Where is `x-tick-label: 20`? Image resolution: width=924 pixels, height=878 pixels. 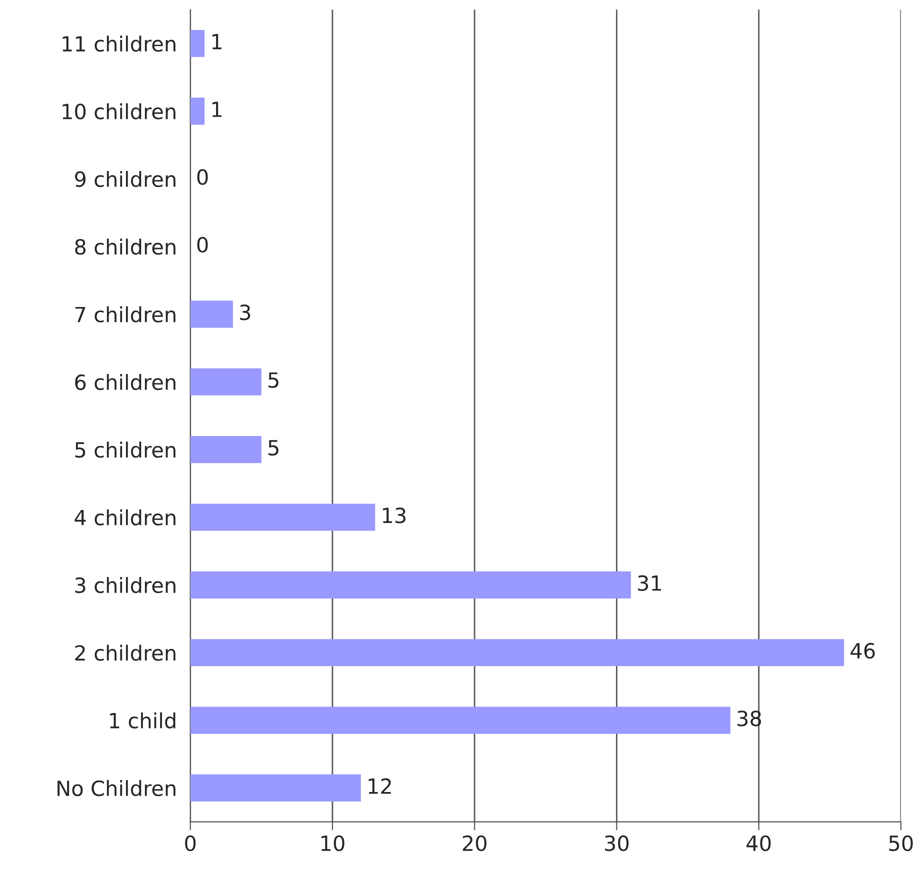 x-tick-label: 20 is located at coordinates (474, 843).